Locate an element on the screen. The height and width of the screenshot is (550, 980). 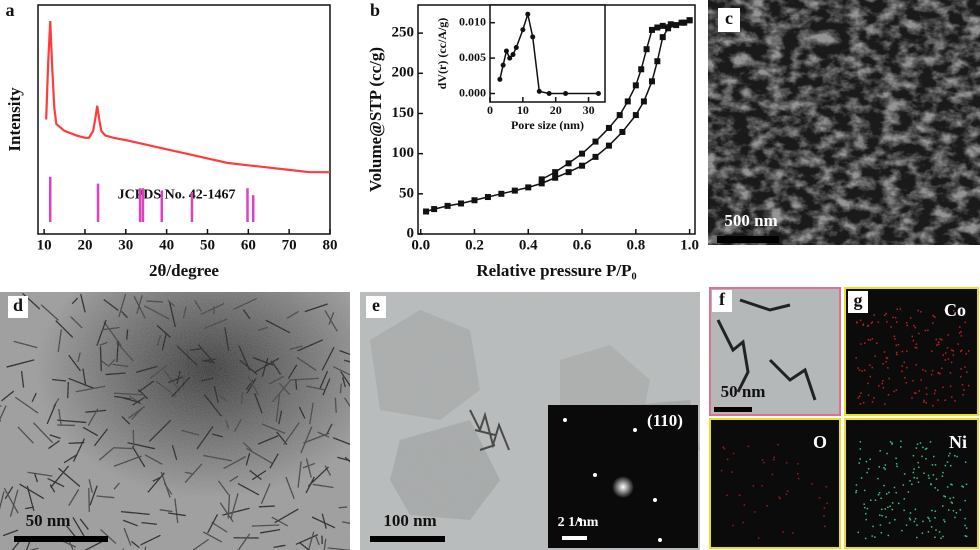
sem-image: c 500 nm is located at coordinates (844, 122).